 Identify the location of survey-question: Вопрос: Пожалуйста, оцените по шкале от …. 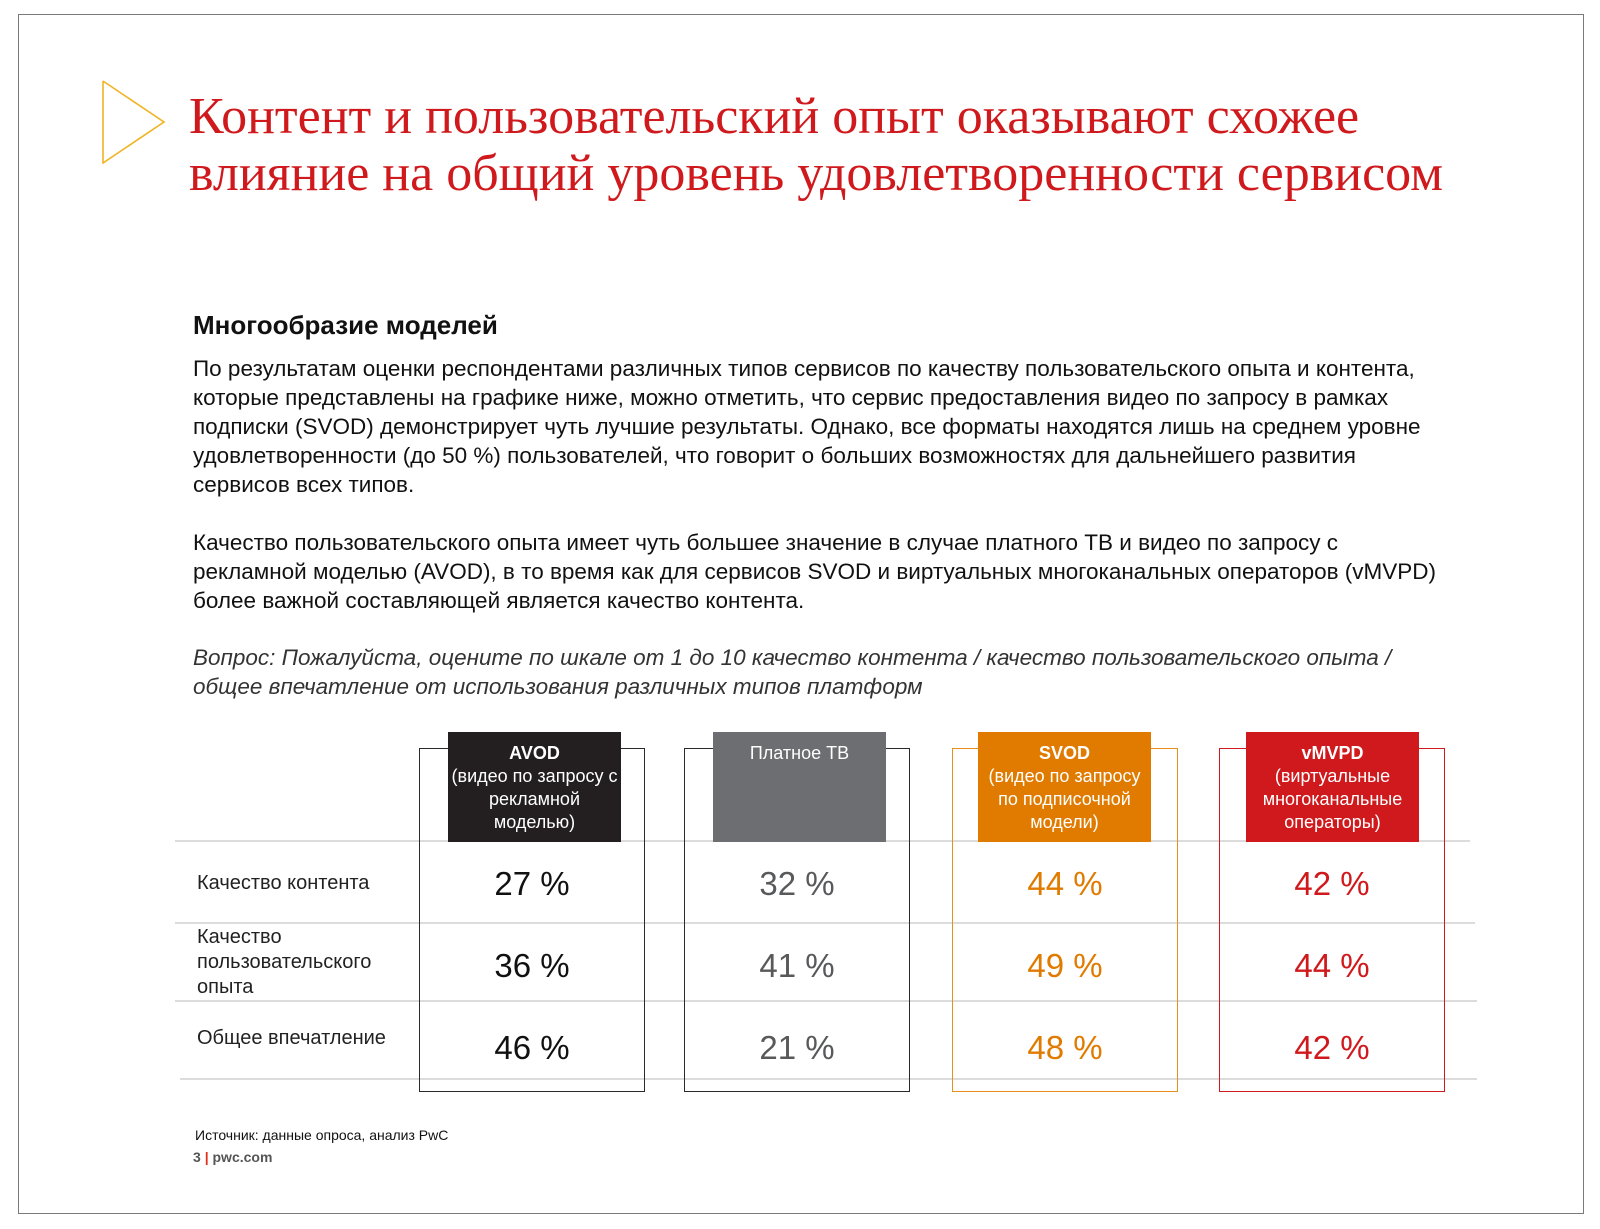
(792, 672).